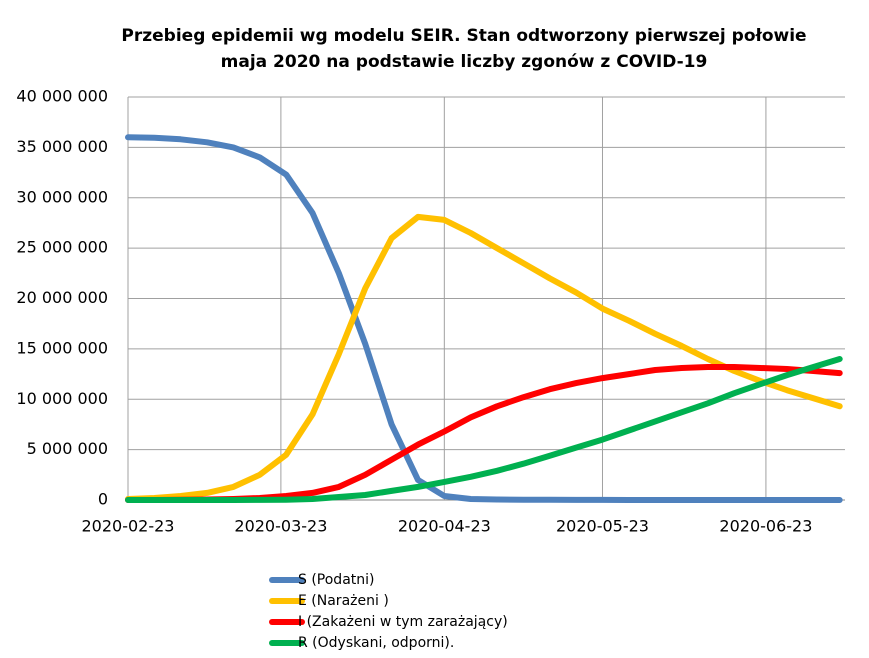 Image resolution: width=869 pixels, height=658 pixels. Describe the element at coordinates (343, 601) in the screenshot. I see `legend-label: E (Narażeni )` at that location.